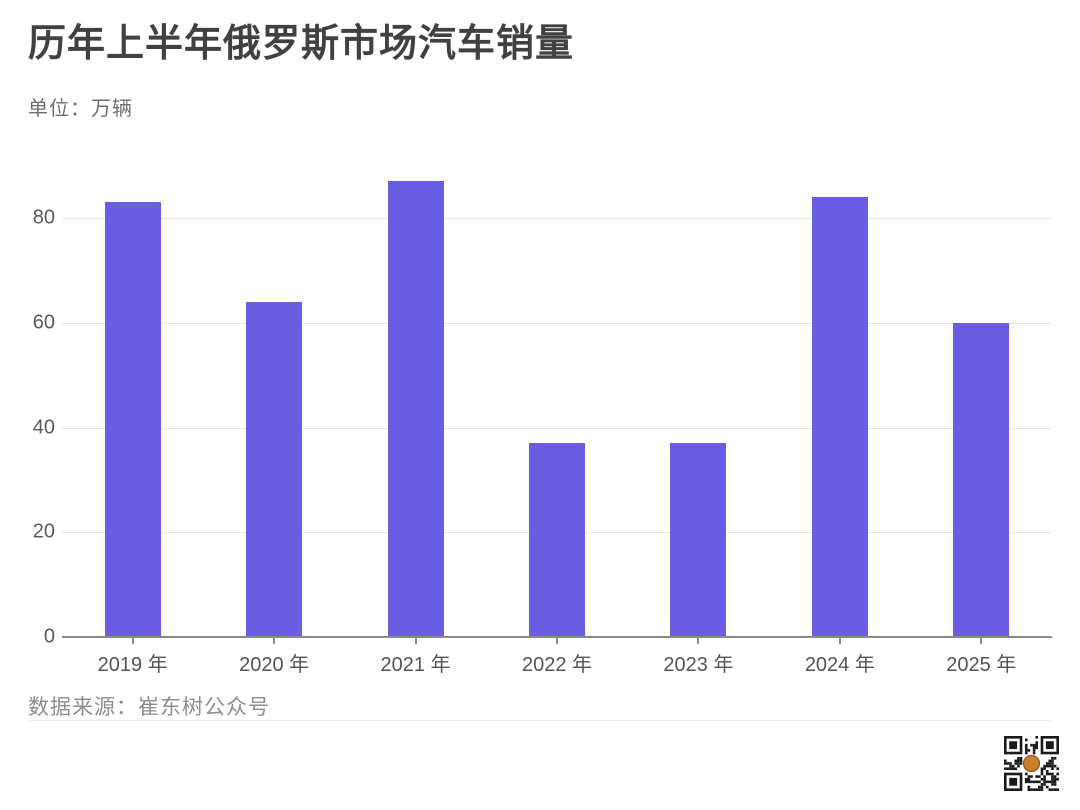  Describe the element at coordinates (557, 665) in the screenshot. I see `x-tick-label: 2022 年` at that location.